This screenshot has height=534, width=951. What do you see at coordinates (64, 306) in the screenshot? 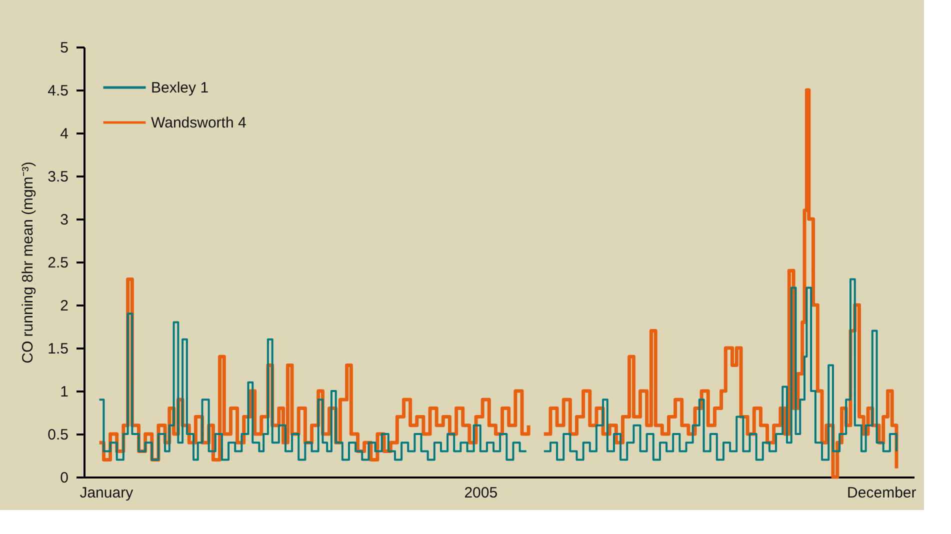
I see `y-tick-label: 2` at bounding box center [64, 306].